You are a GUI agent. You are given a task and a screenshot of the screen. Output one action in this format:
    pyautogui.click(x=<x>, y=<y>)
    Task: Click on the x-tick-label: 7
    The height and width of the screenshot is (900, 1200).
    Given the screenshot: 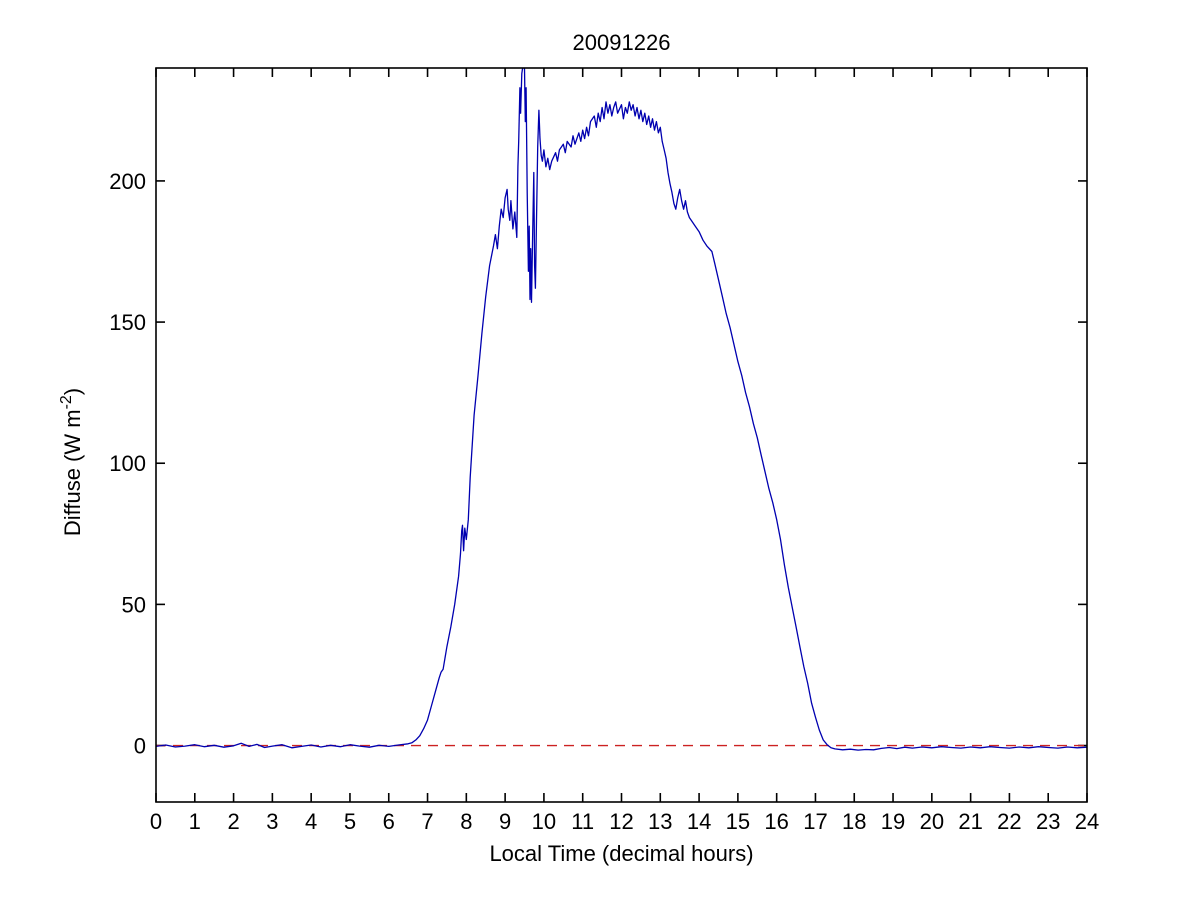 What is the action you would take?
    pyautogui.click(x=427, y=821)
    